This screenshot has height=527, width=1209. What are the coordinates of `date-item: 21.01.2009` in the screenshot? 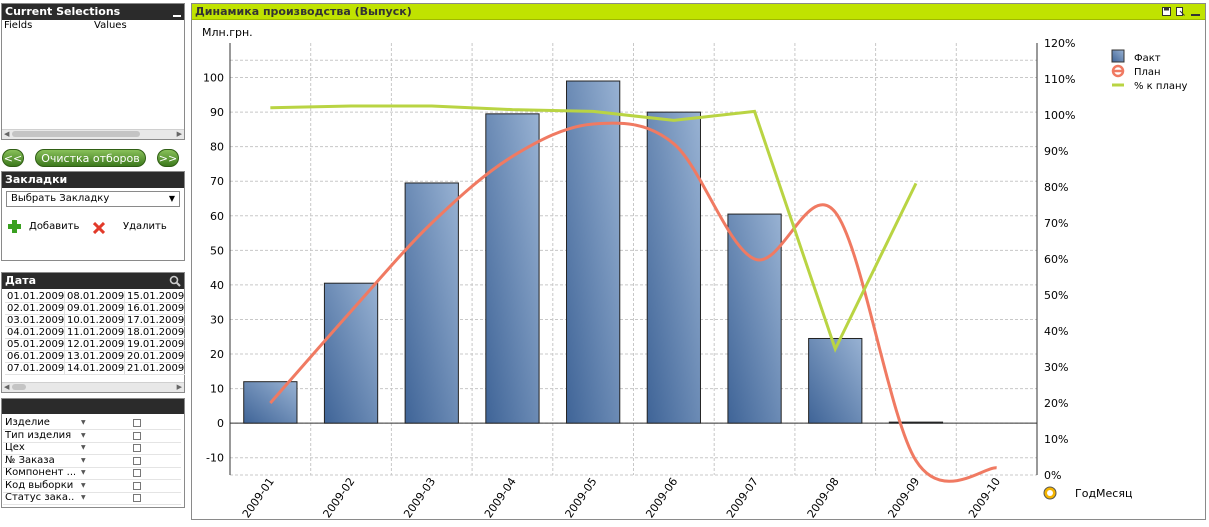 It's located at (155, 369).